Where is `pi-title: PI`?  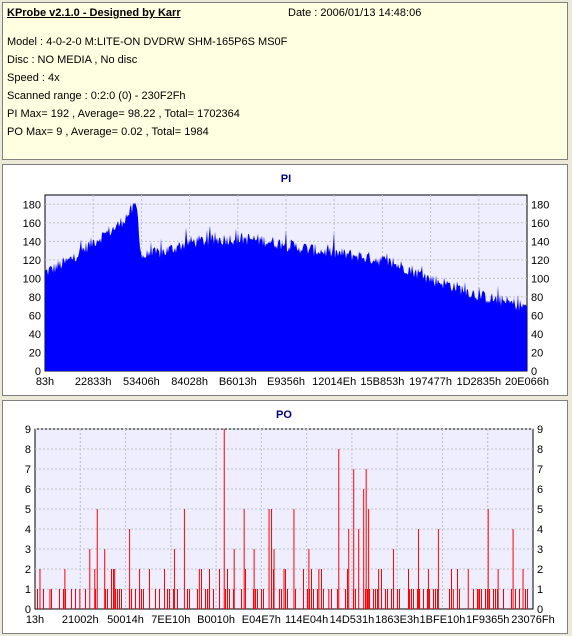 pi-title: PI is located at coordinates (286, 179).